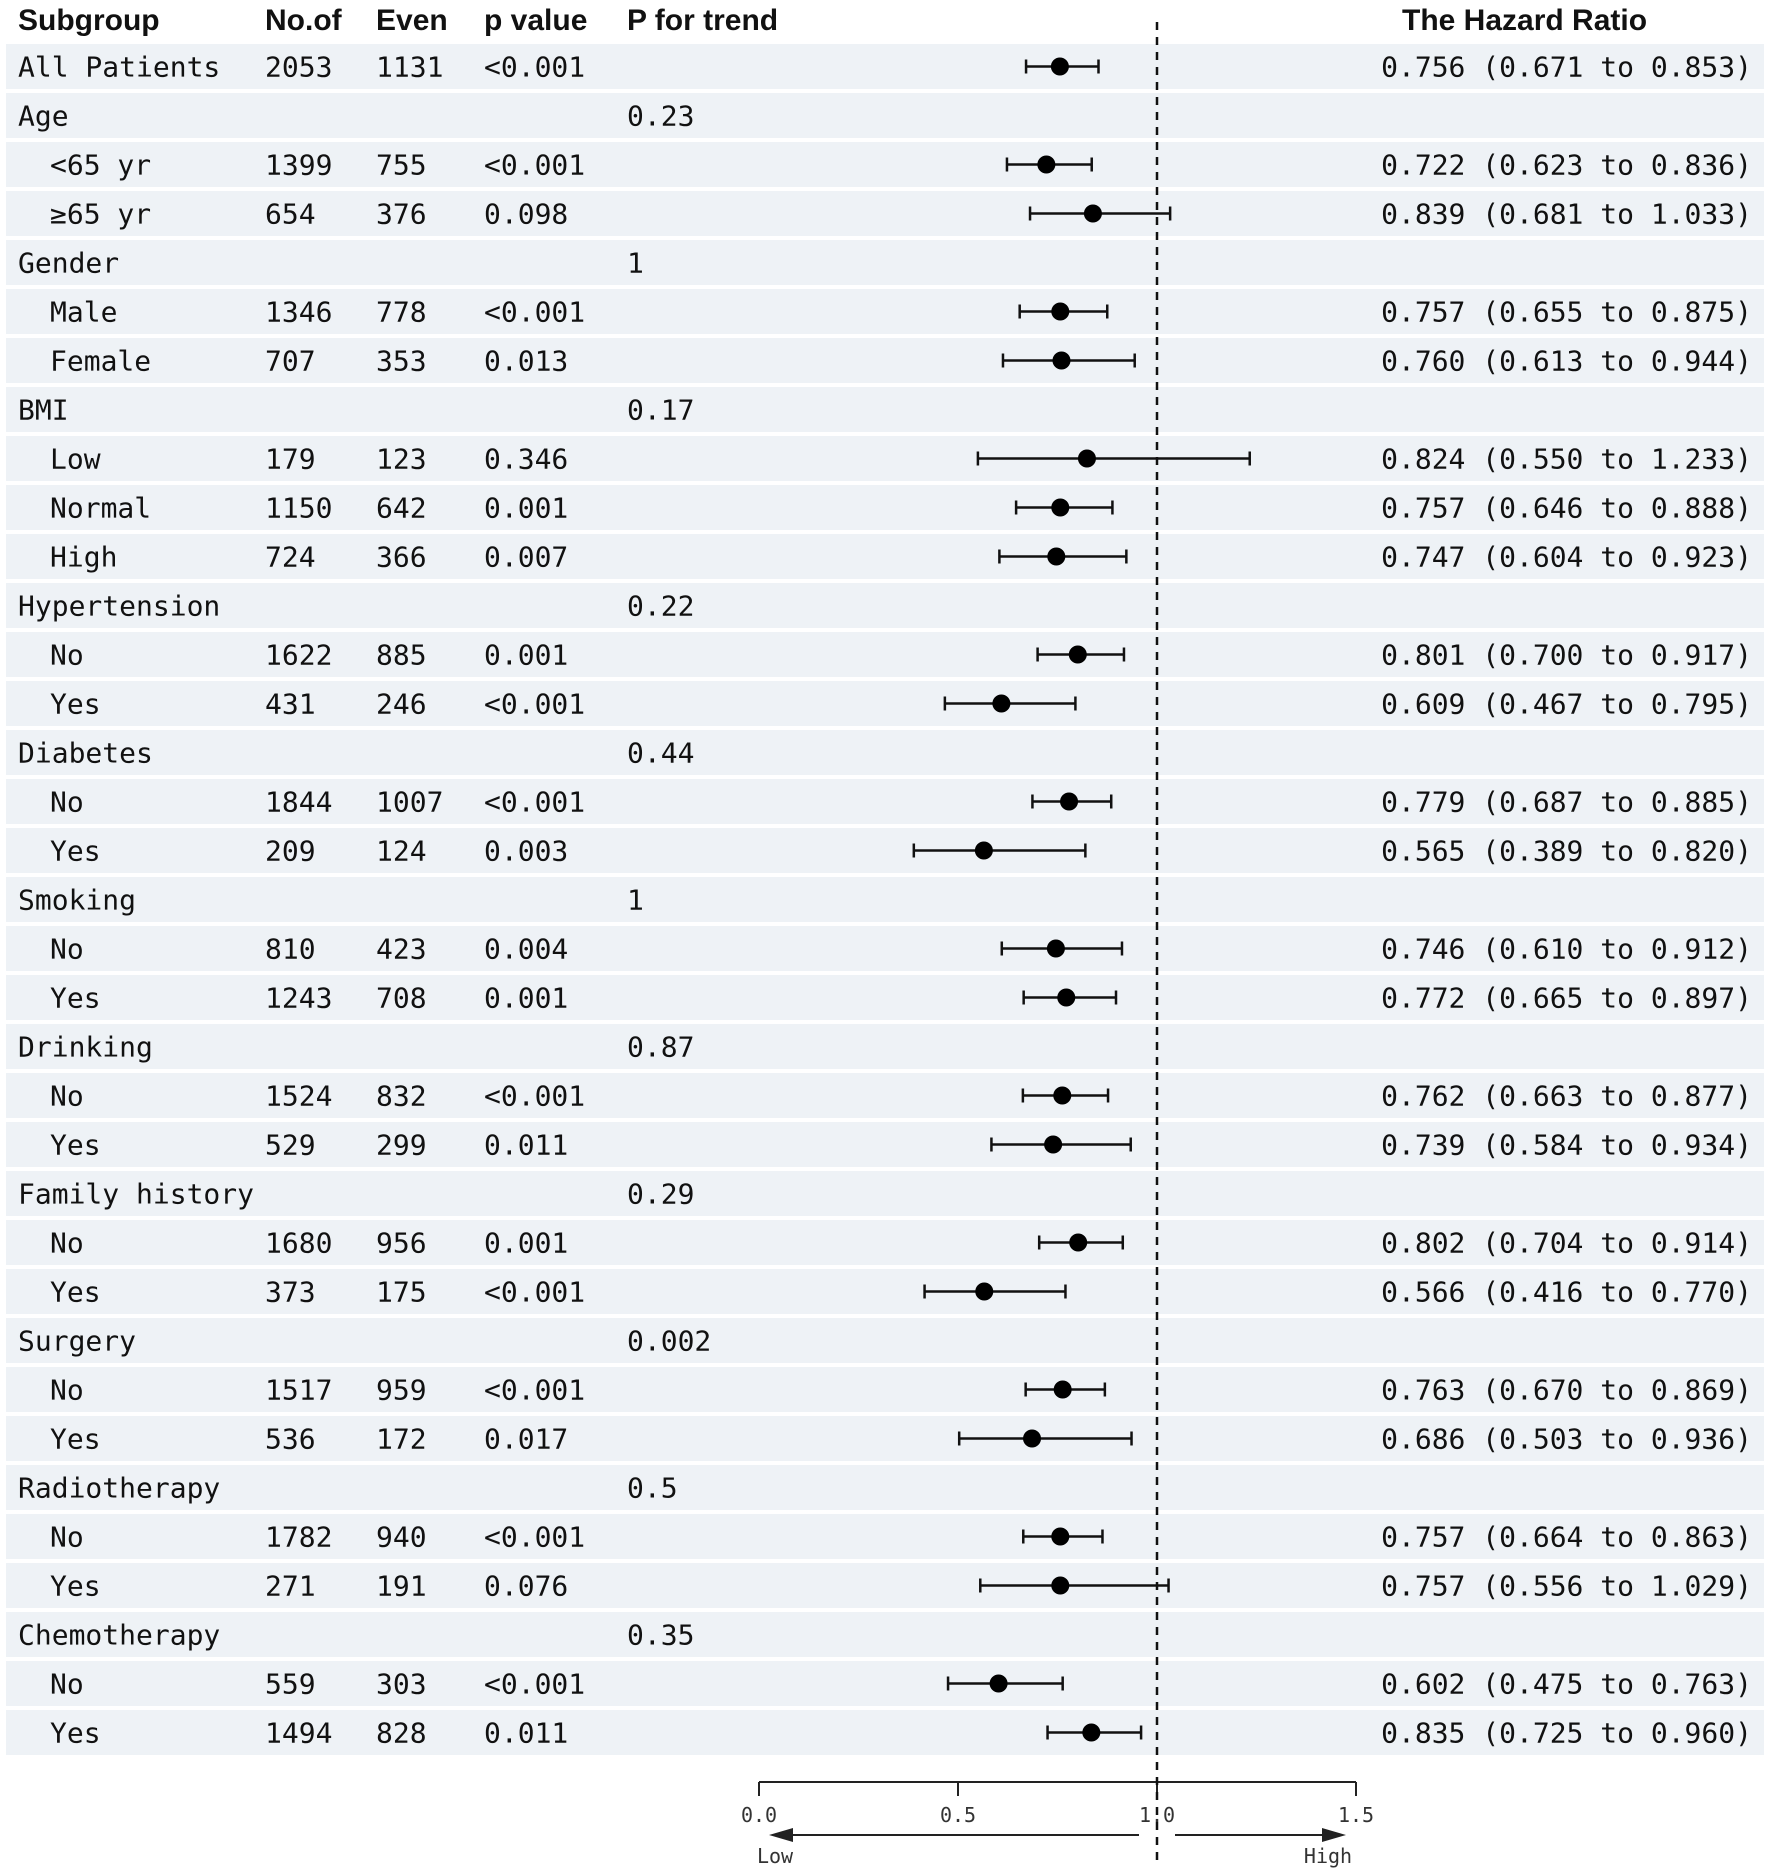 The height and width of the screenshot is (1873, 1772). I want to click on events-cell: 175, so click(401, 1292).